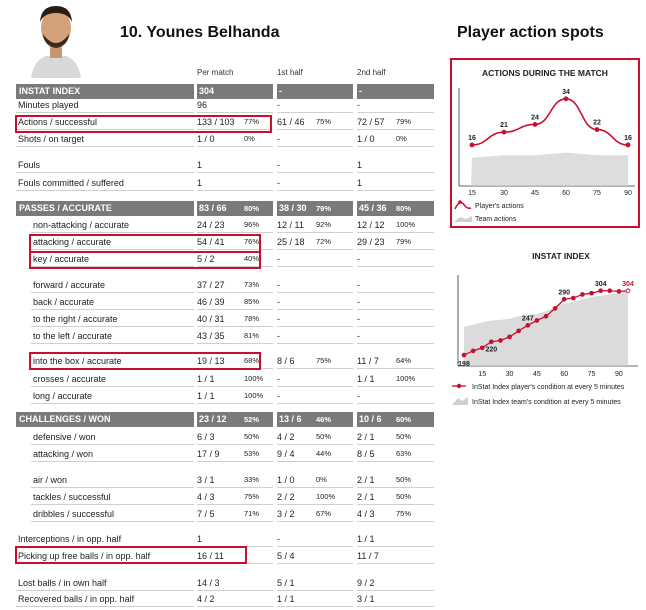 The image size is (646, 610). What do you see at coordinates (70, 539) in the screenshot?
I see `stat-label: Interceptions / in opp. half` at bounding box center [70, 539].